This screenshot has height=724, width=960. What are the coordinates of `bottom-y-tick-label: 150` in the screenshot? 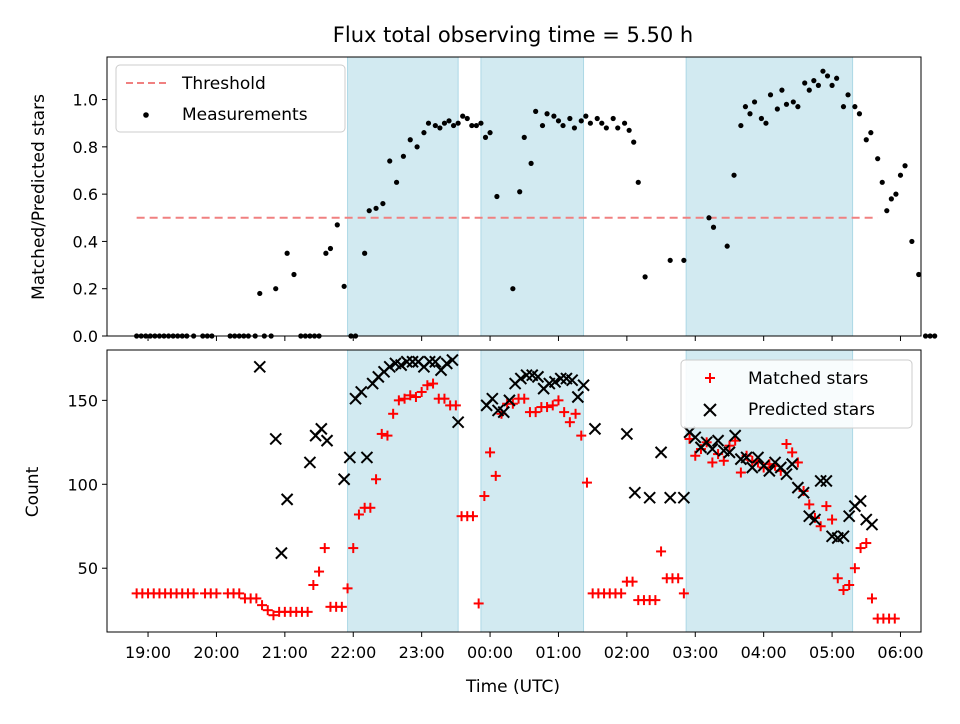 It's located at (82, 400).